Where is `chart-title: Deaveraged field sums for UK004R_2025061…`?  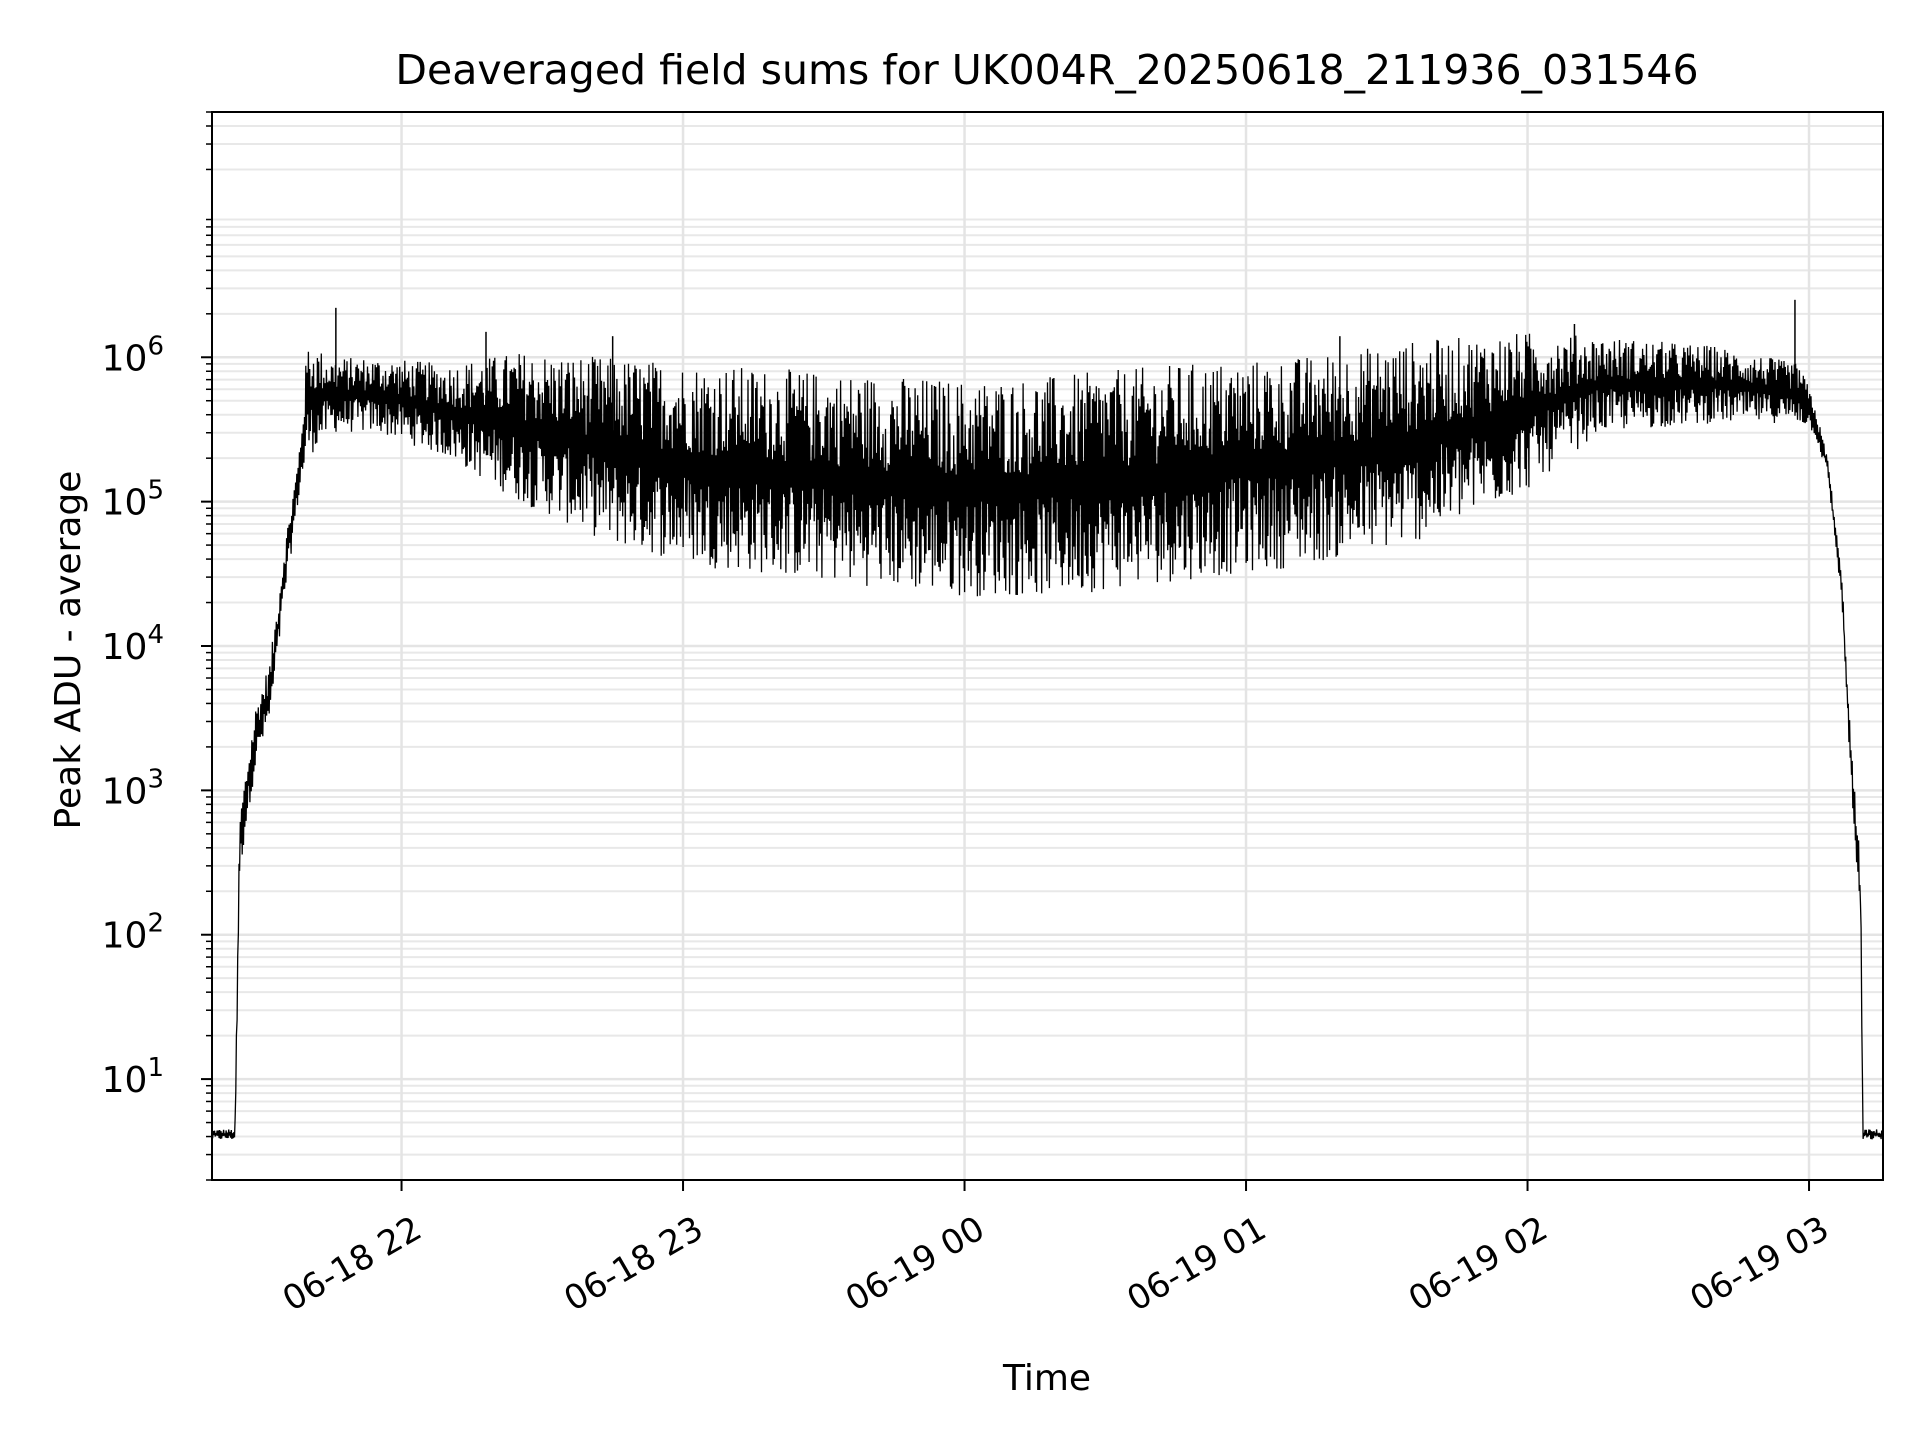 chart-title: Deaveraged field sums for UK004R_2025061… is located at coordinates (1046, 70).